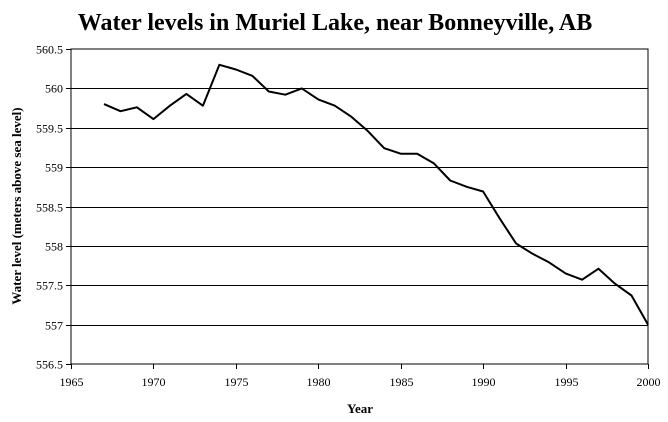  I want to click on x-axis-label: Year, so click(360, 408).